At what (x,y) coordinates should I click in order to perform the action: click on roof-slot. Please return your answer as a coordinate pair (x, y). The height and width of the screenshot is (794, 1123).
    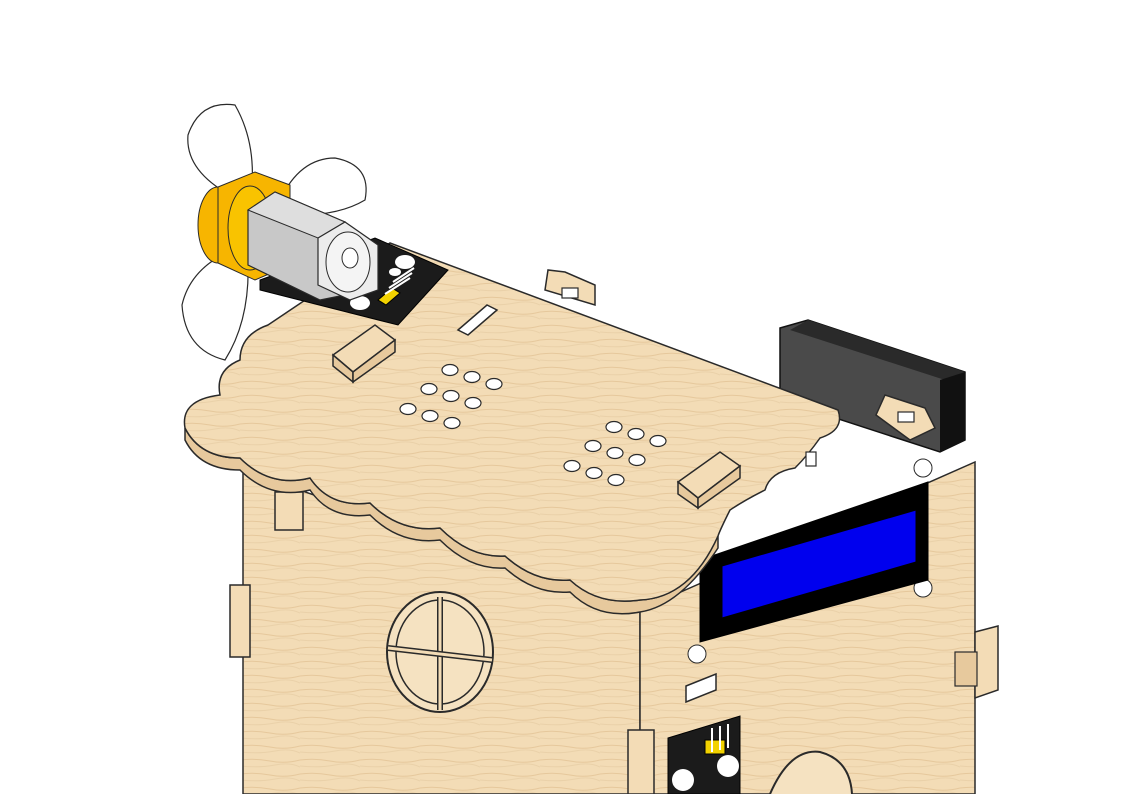
    Looking at the image, I should click on (477, 320).